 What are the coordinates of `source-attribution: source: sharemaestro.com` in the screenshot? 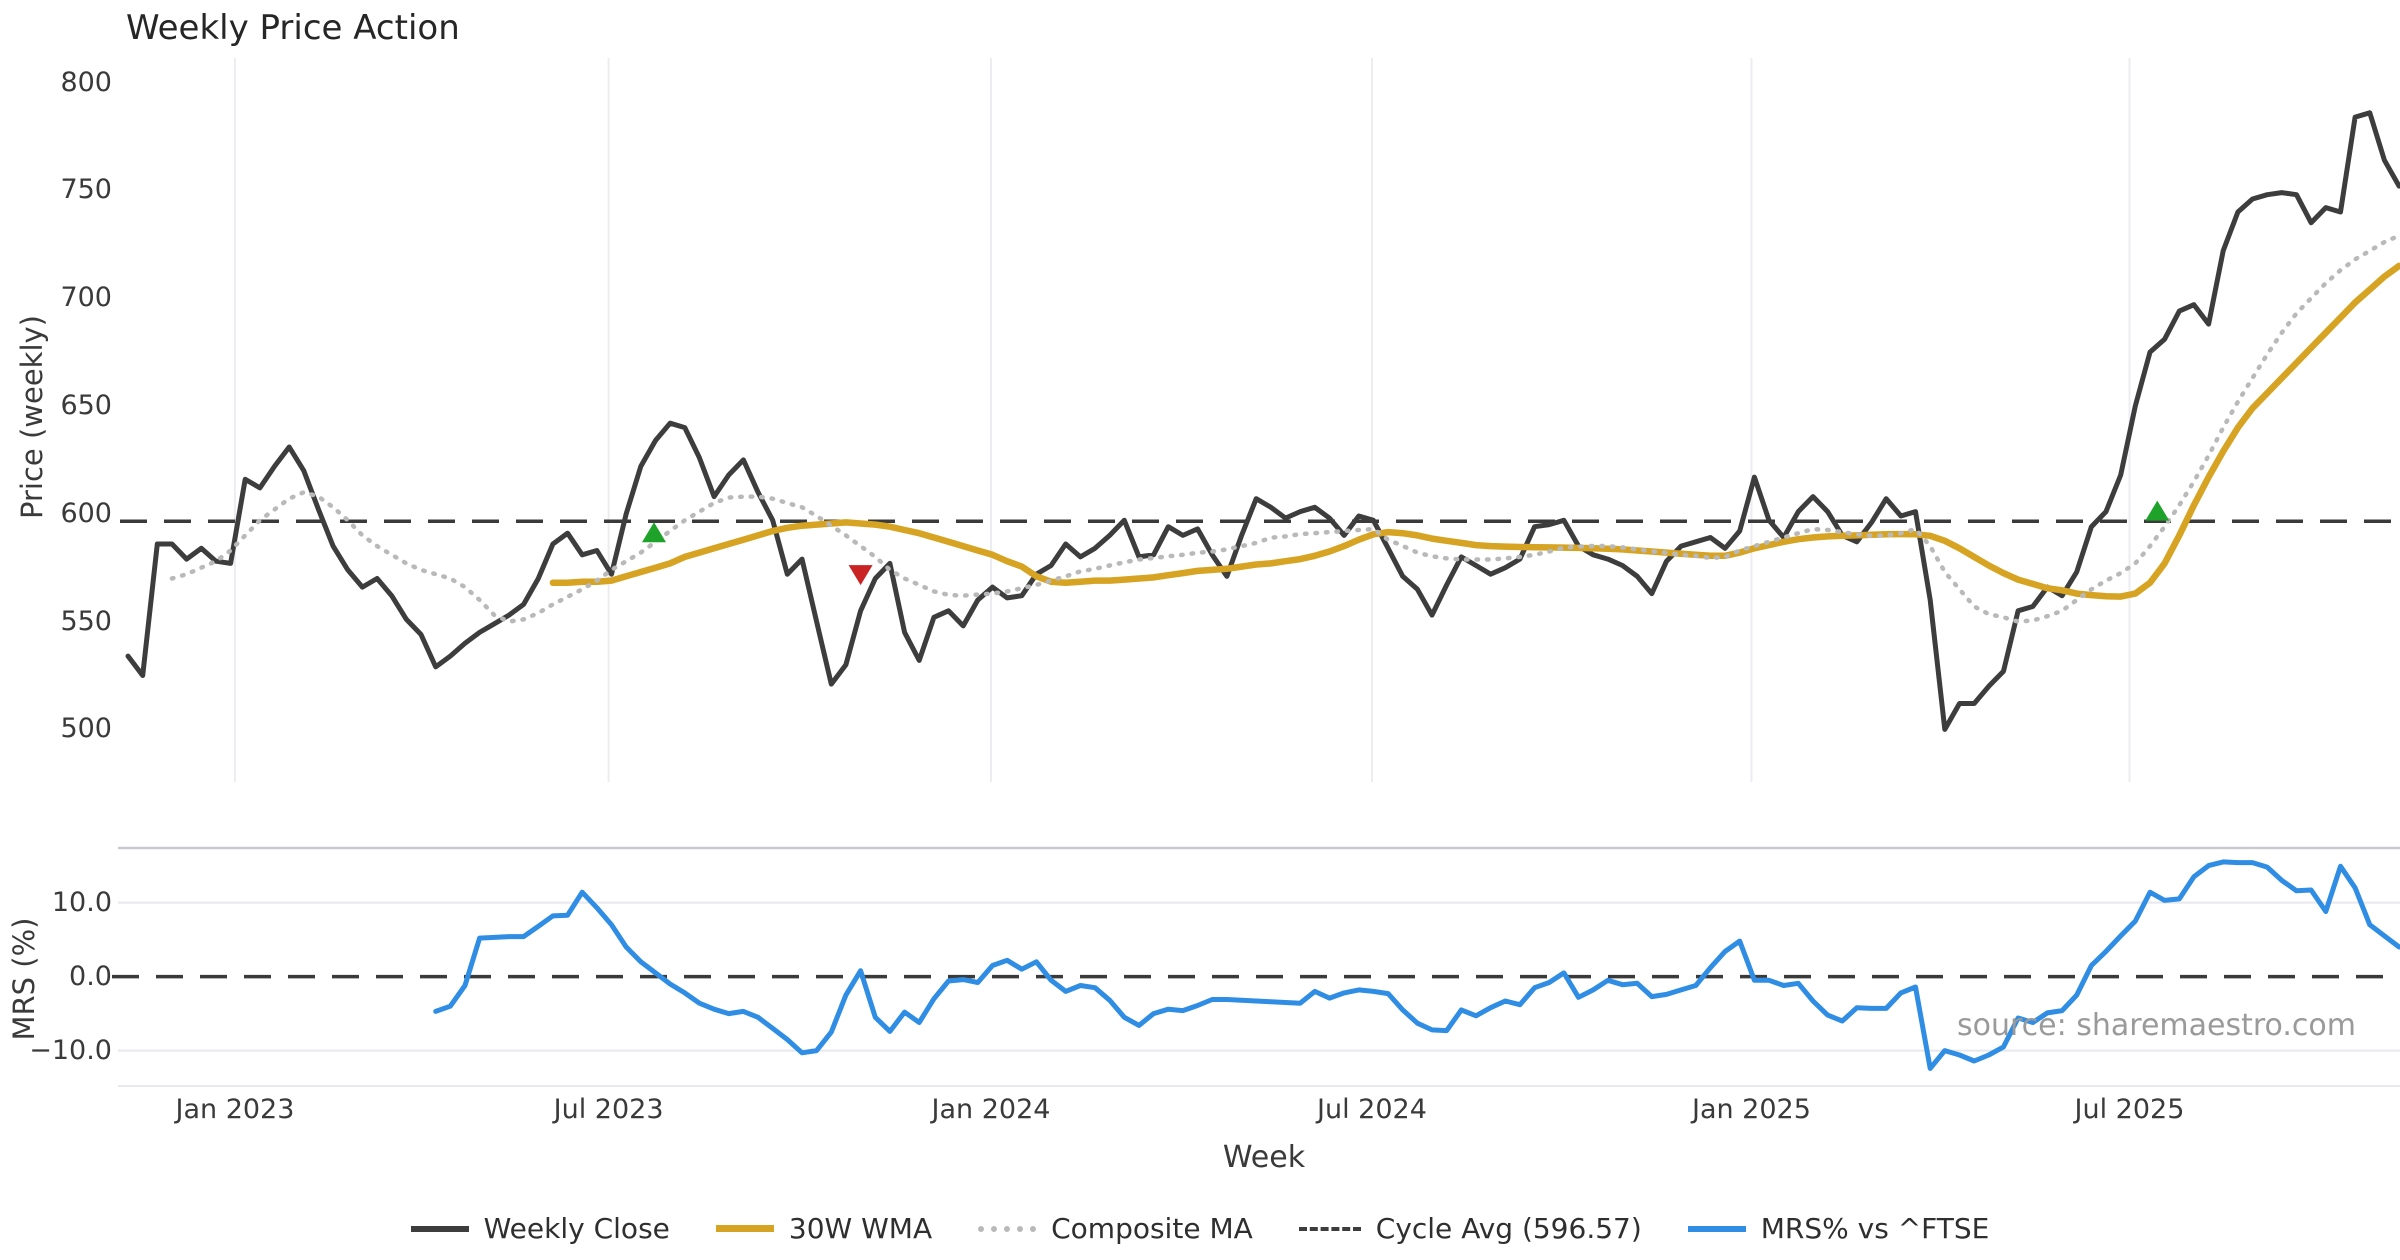 It's located at (2156, 1025).